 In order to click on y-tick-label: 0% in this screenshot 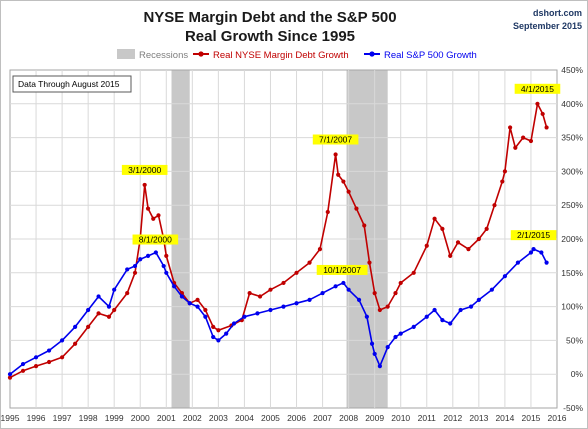, I will do `click(577, 374)`.